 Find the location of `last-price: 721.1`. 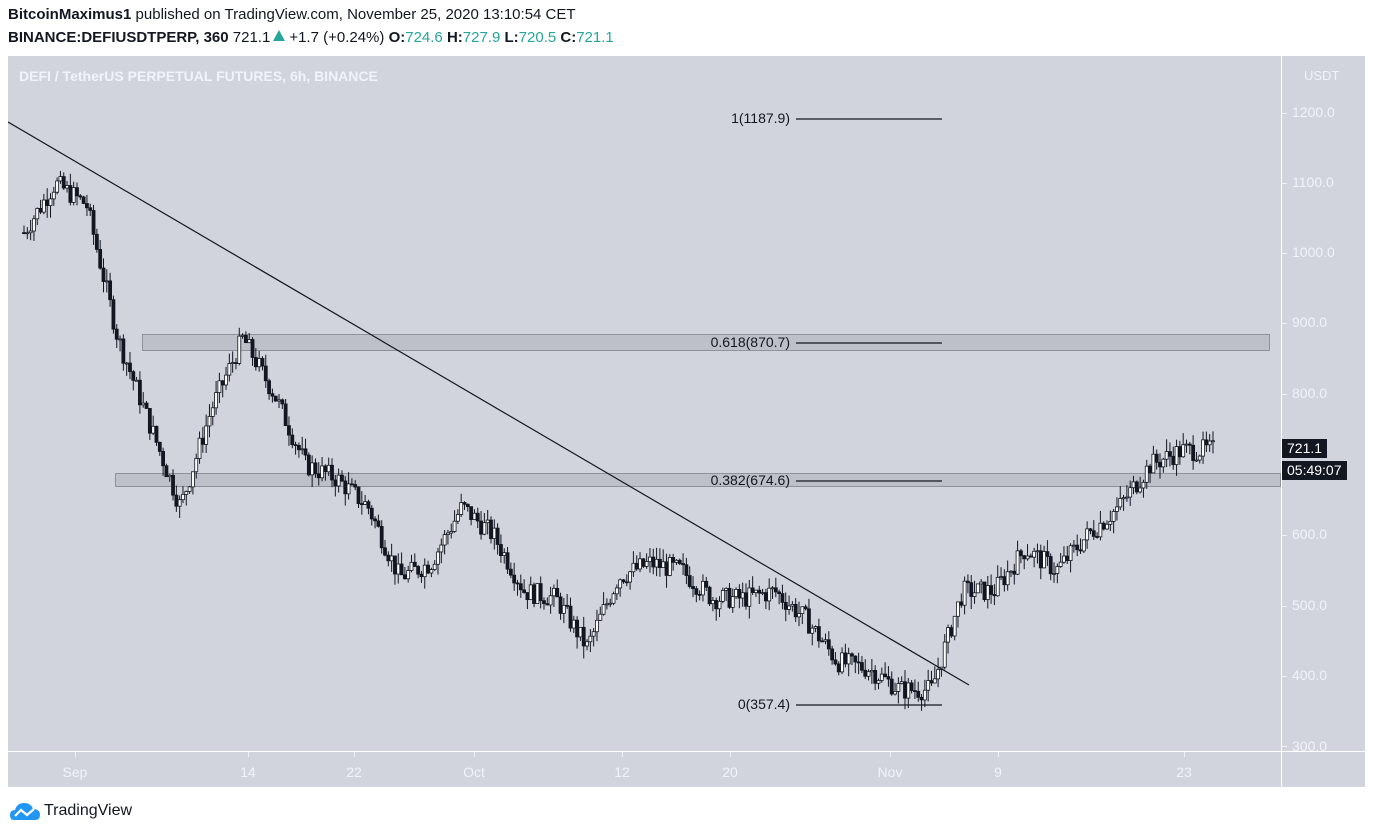

last-price: 721.1 is located at coordinates (251, 37).